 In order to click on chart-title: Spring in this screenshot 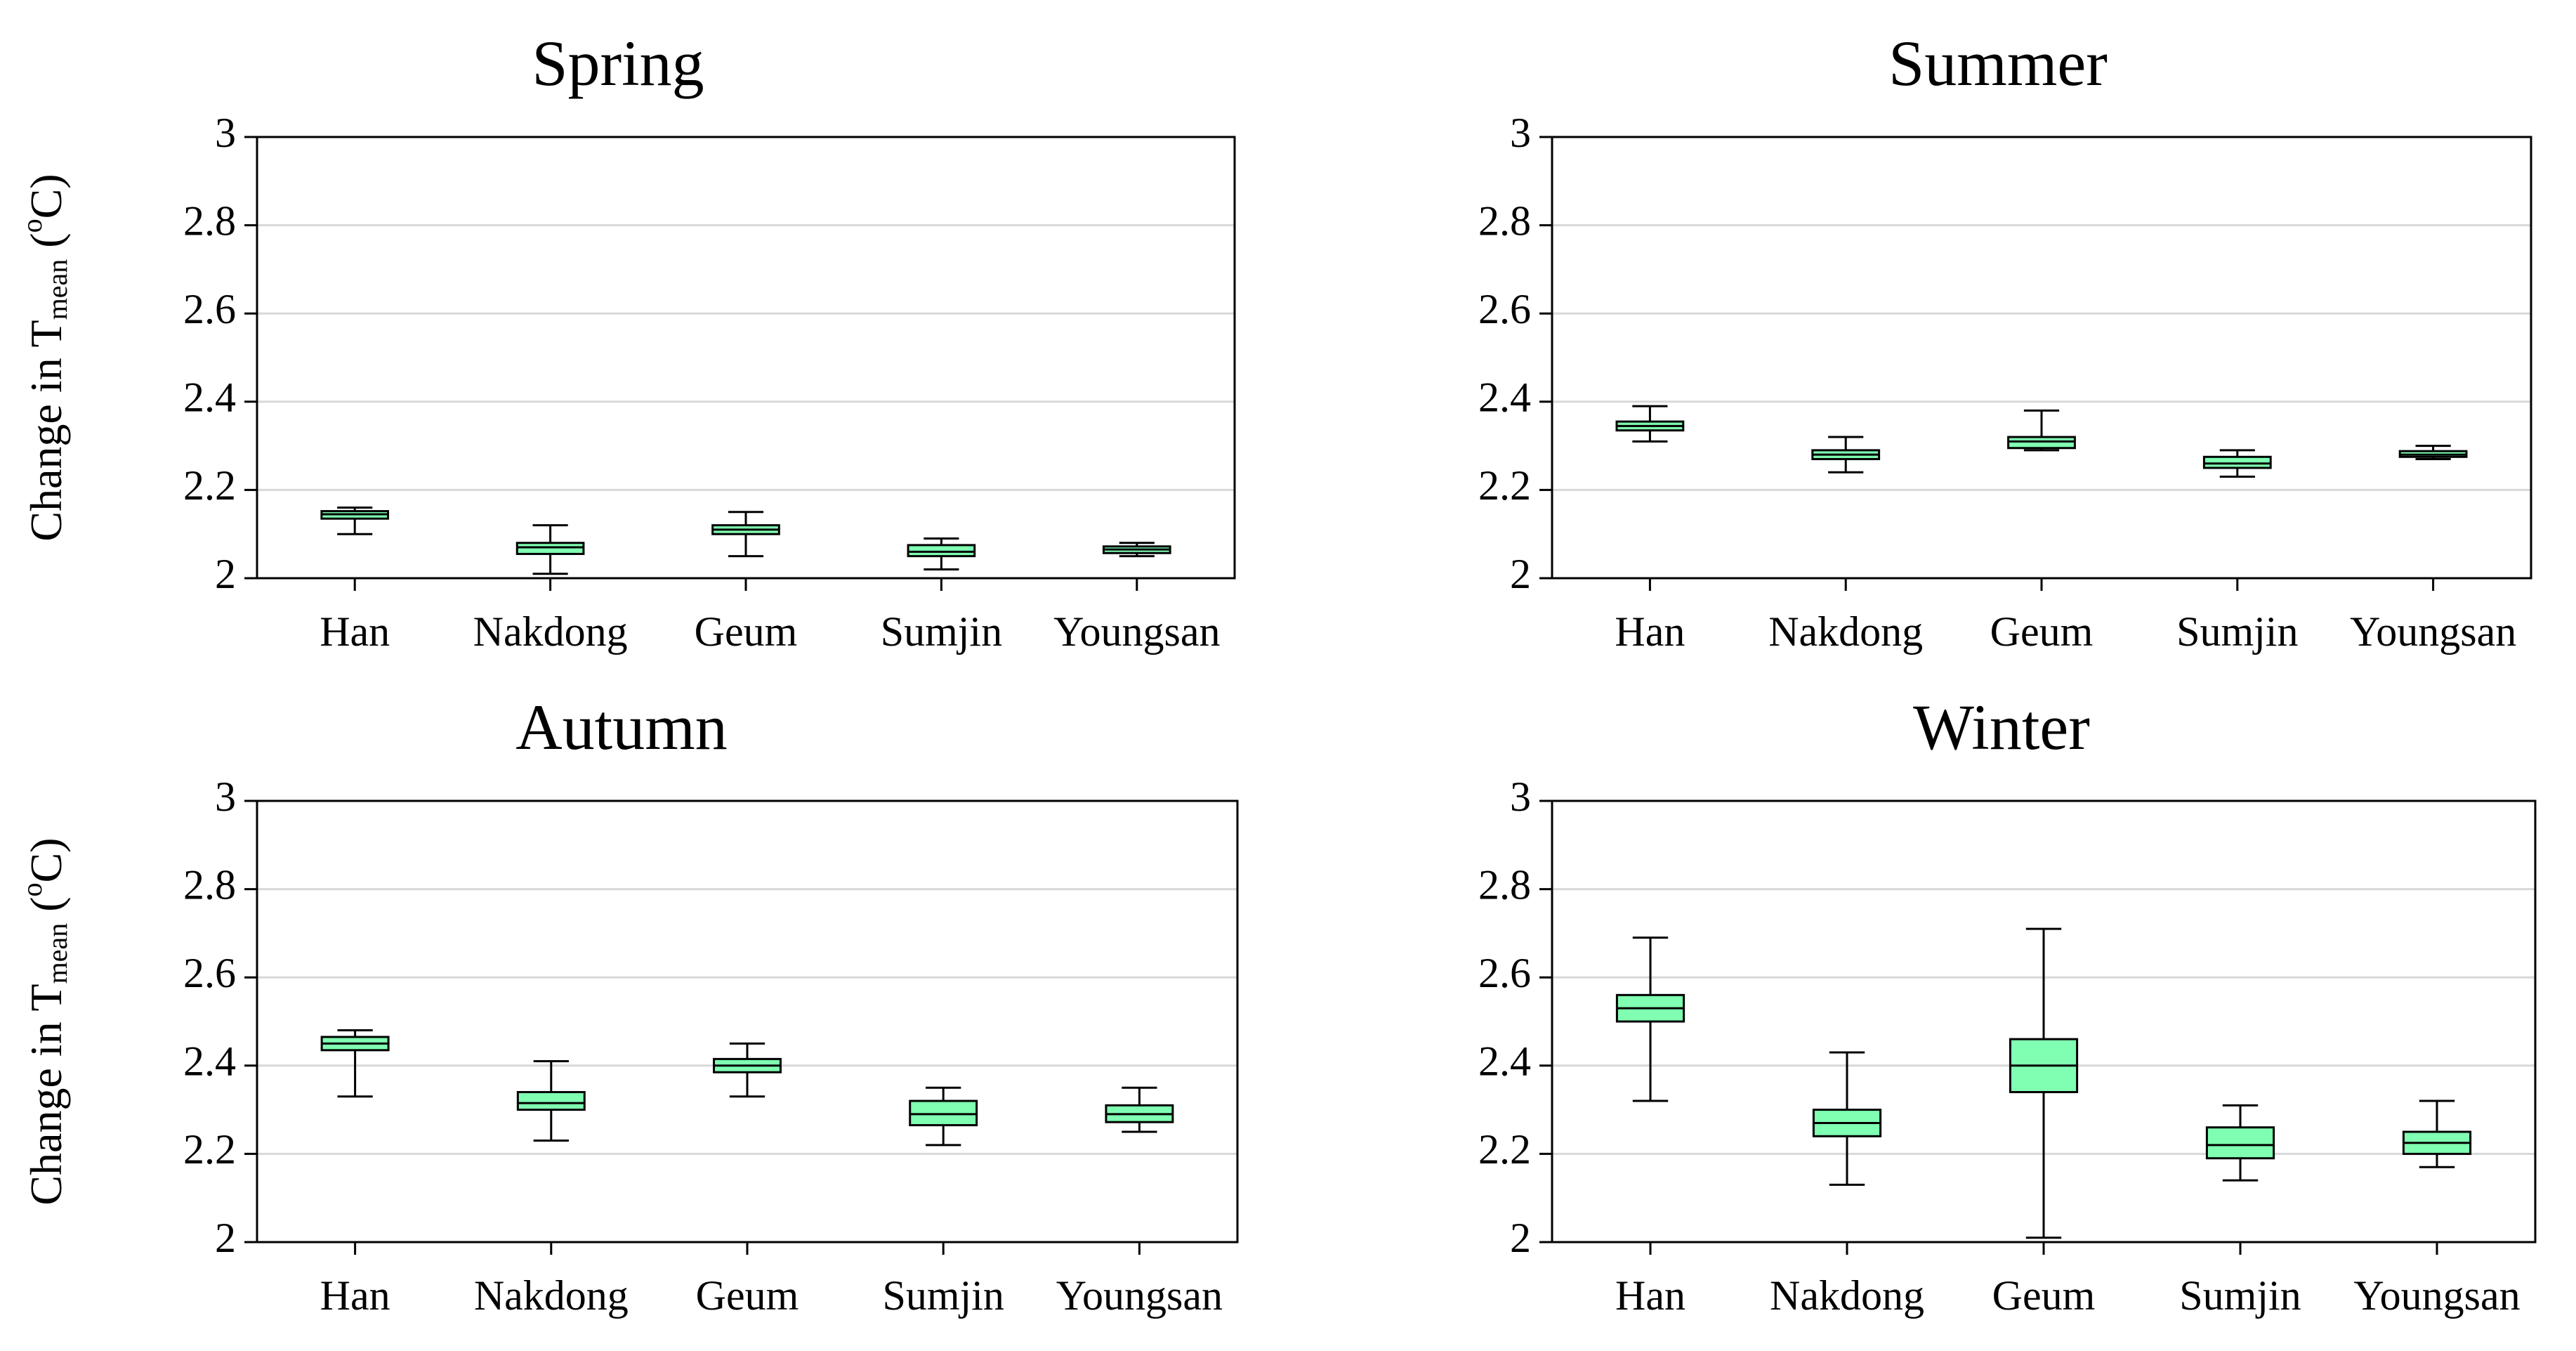, I will do `click(618, 63)`.